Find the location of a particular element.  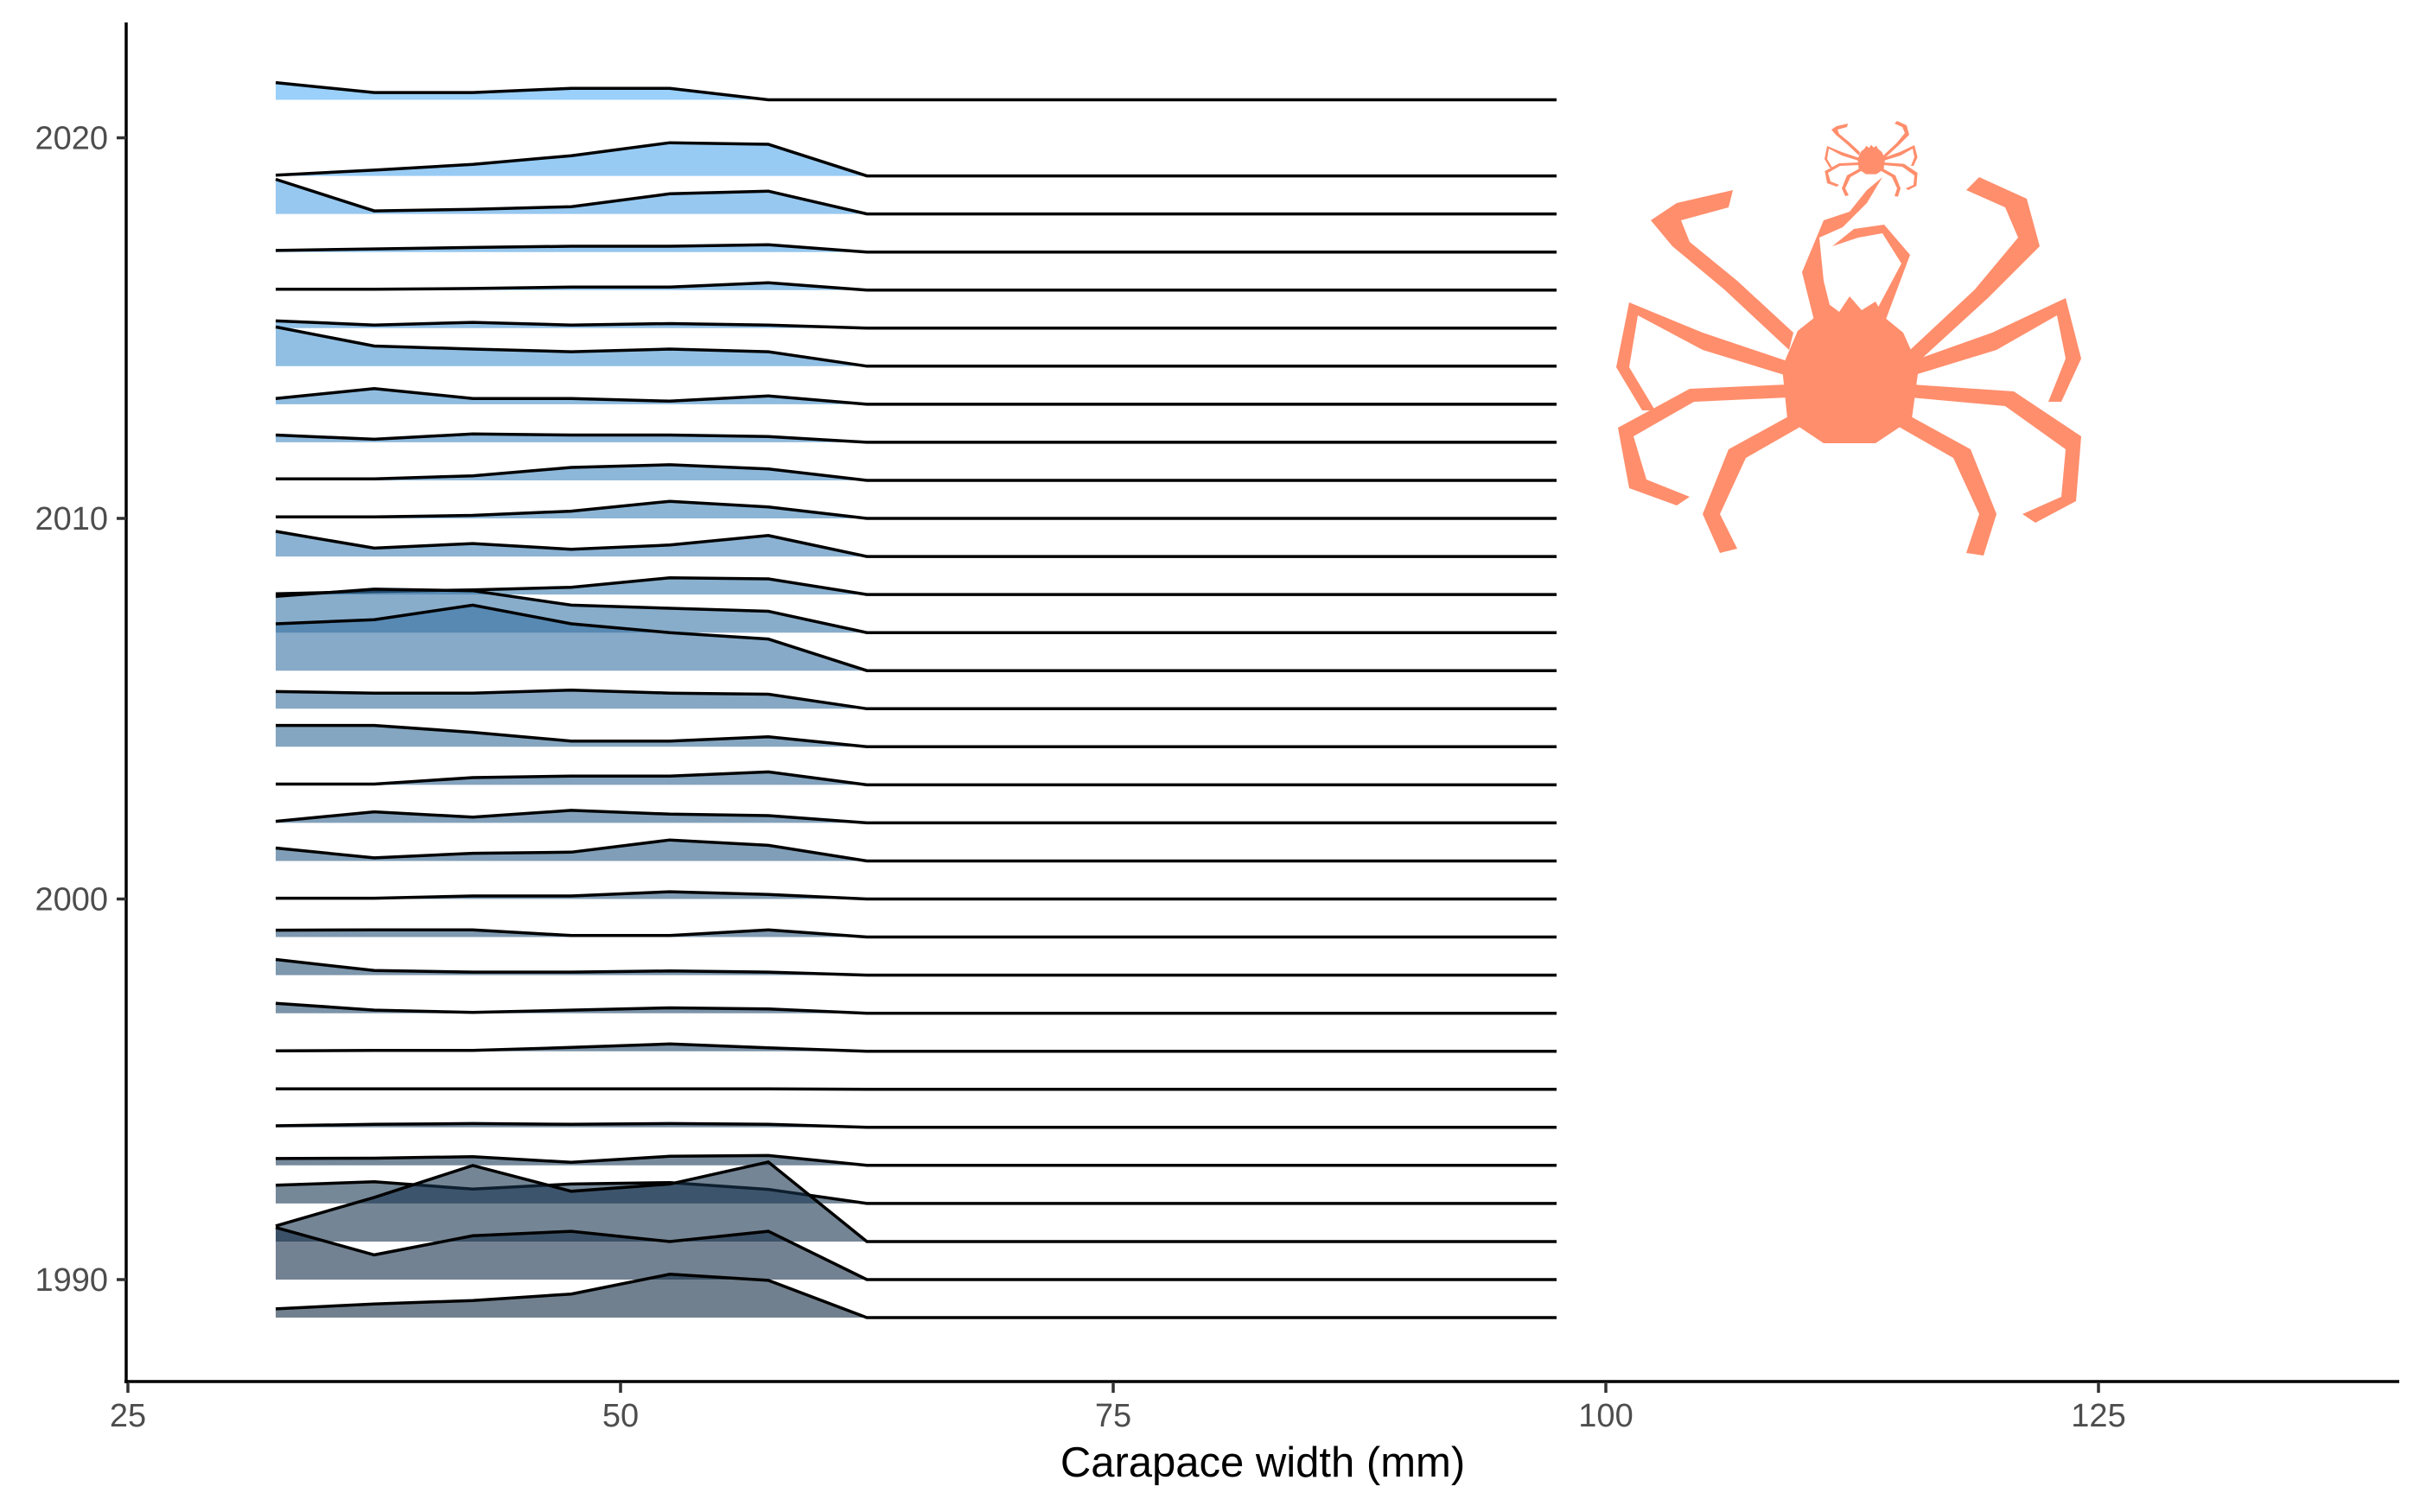

x-tick-label-75: 75 is located at coordinates (1113, 1416).